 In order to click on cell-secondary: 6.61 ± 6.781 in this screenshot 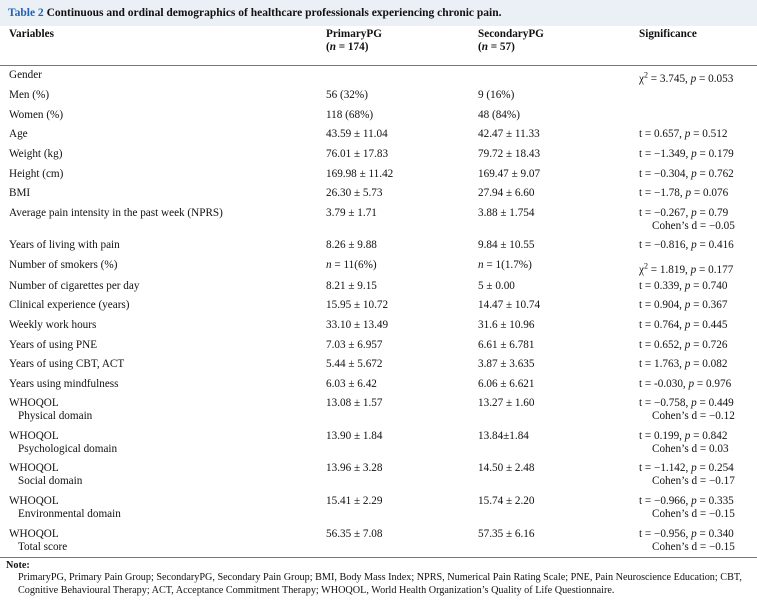, I will do `click(549, 346)`.